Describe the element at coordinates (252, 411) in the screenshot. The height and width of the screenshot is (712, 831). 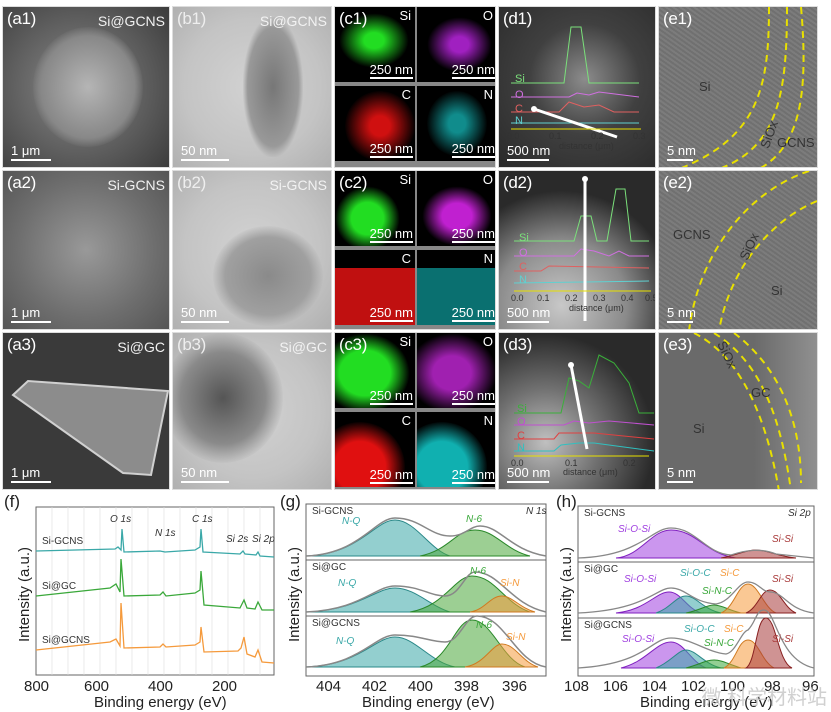
I see `tem-image-b3: (b3) Si@GC 50 nm` at that location.